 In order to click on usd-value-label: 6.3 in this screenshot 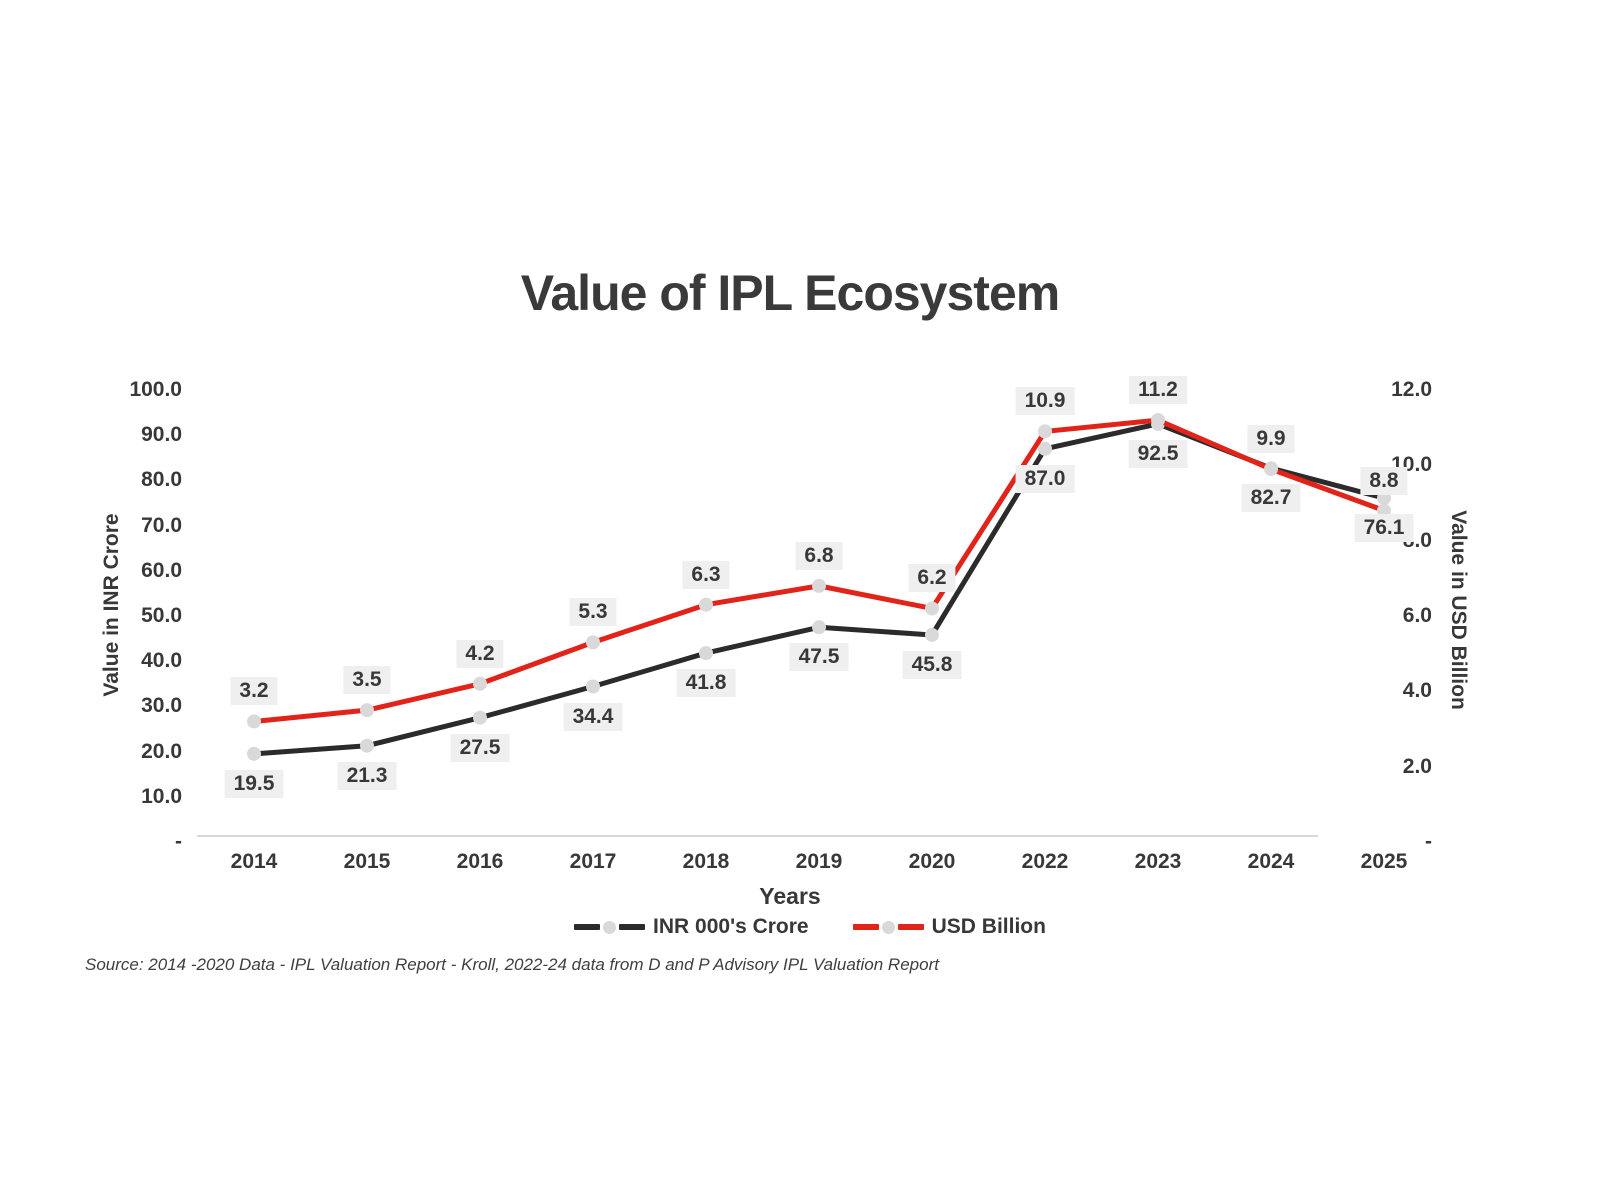, I will do `click(706, 574)`.